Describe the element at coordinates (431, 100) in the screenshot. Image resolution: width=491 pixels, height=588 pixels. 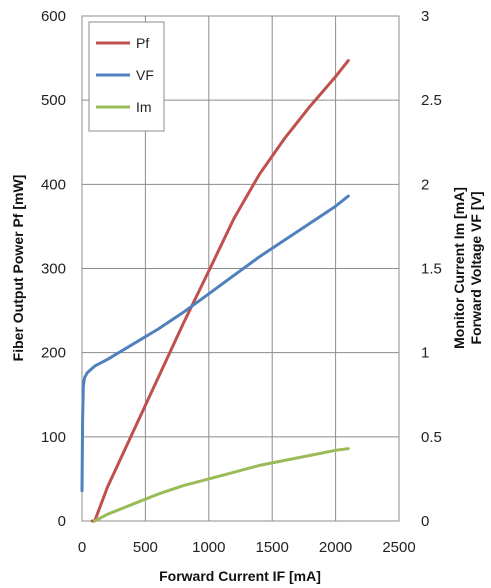
I see `y-right-tick-label: 2.5` at that location.